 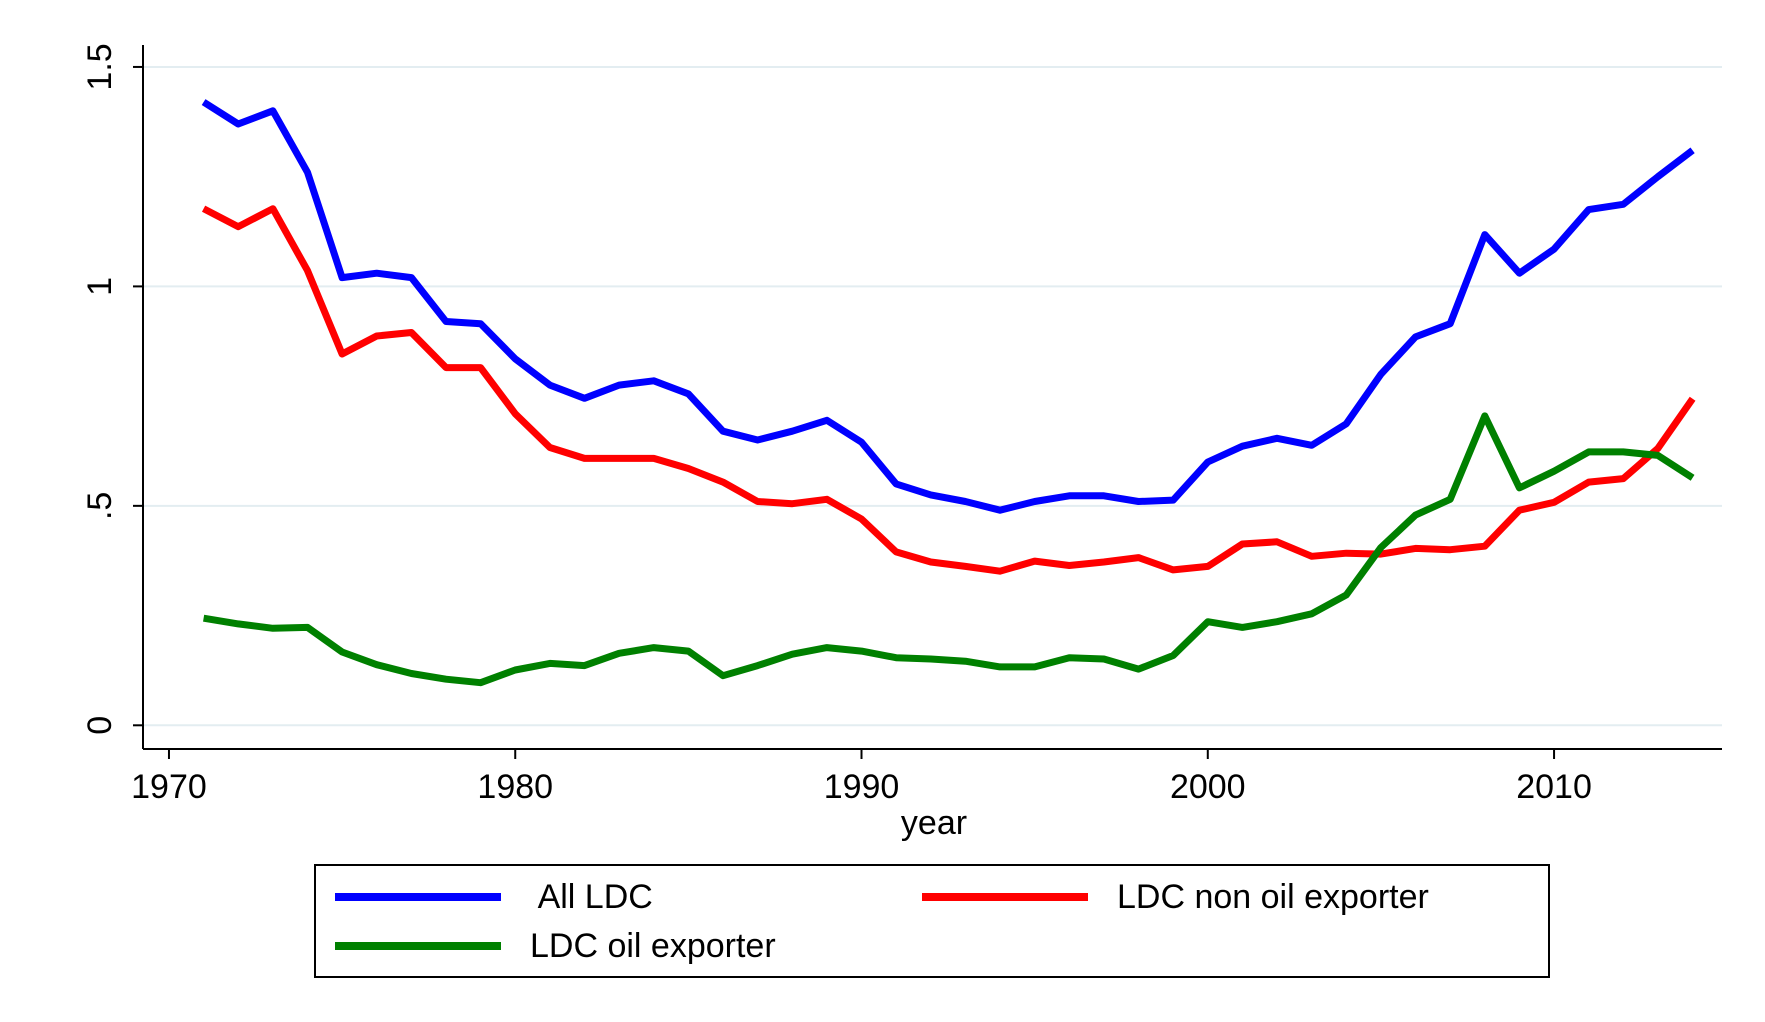 What do you see at coordinates (515, 787) in the screenshot?
I see `x-tick-label: 1980` at bounding box center [515, 787].